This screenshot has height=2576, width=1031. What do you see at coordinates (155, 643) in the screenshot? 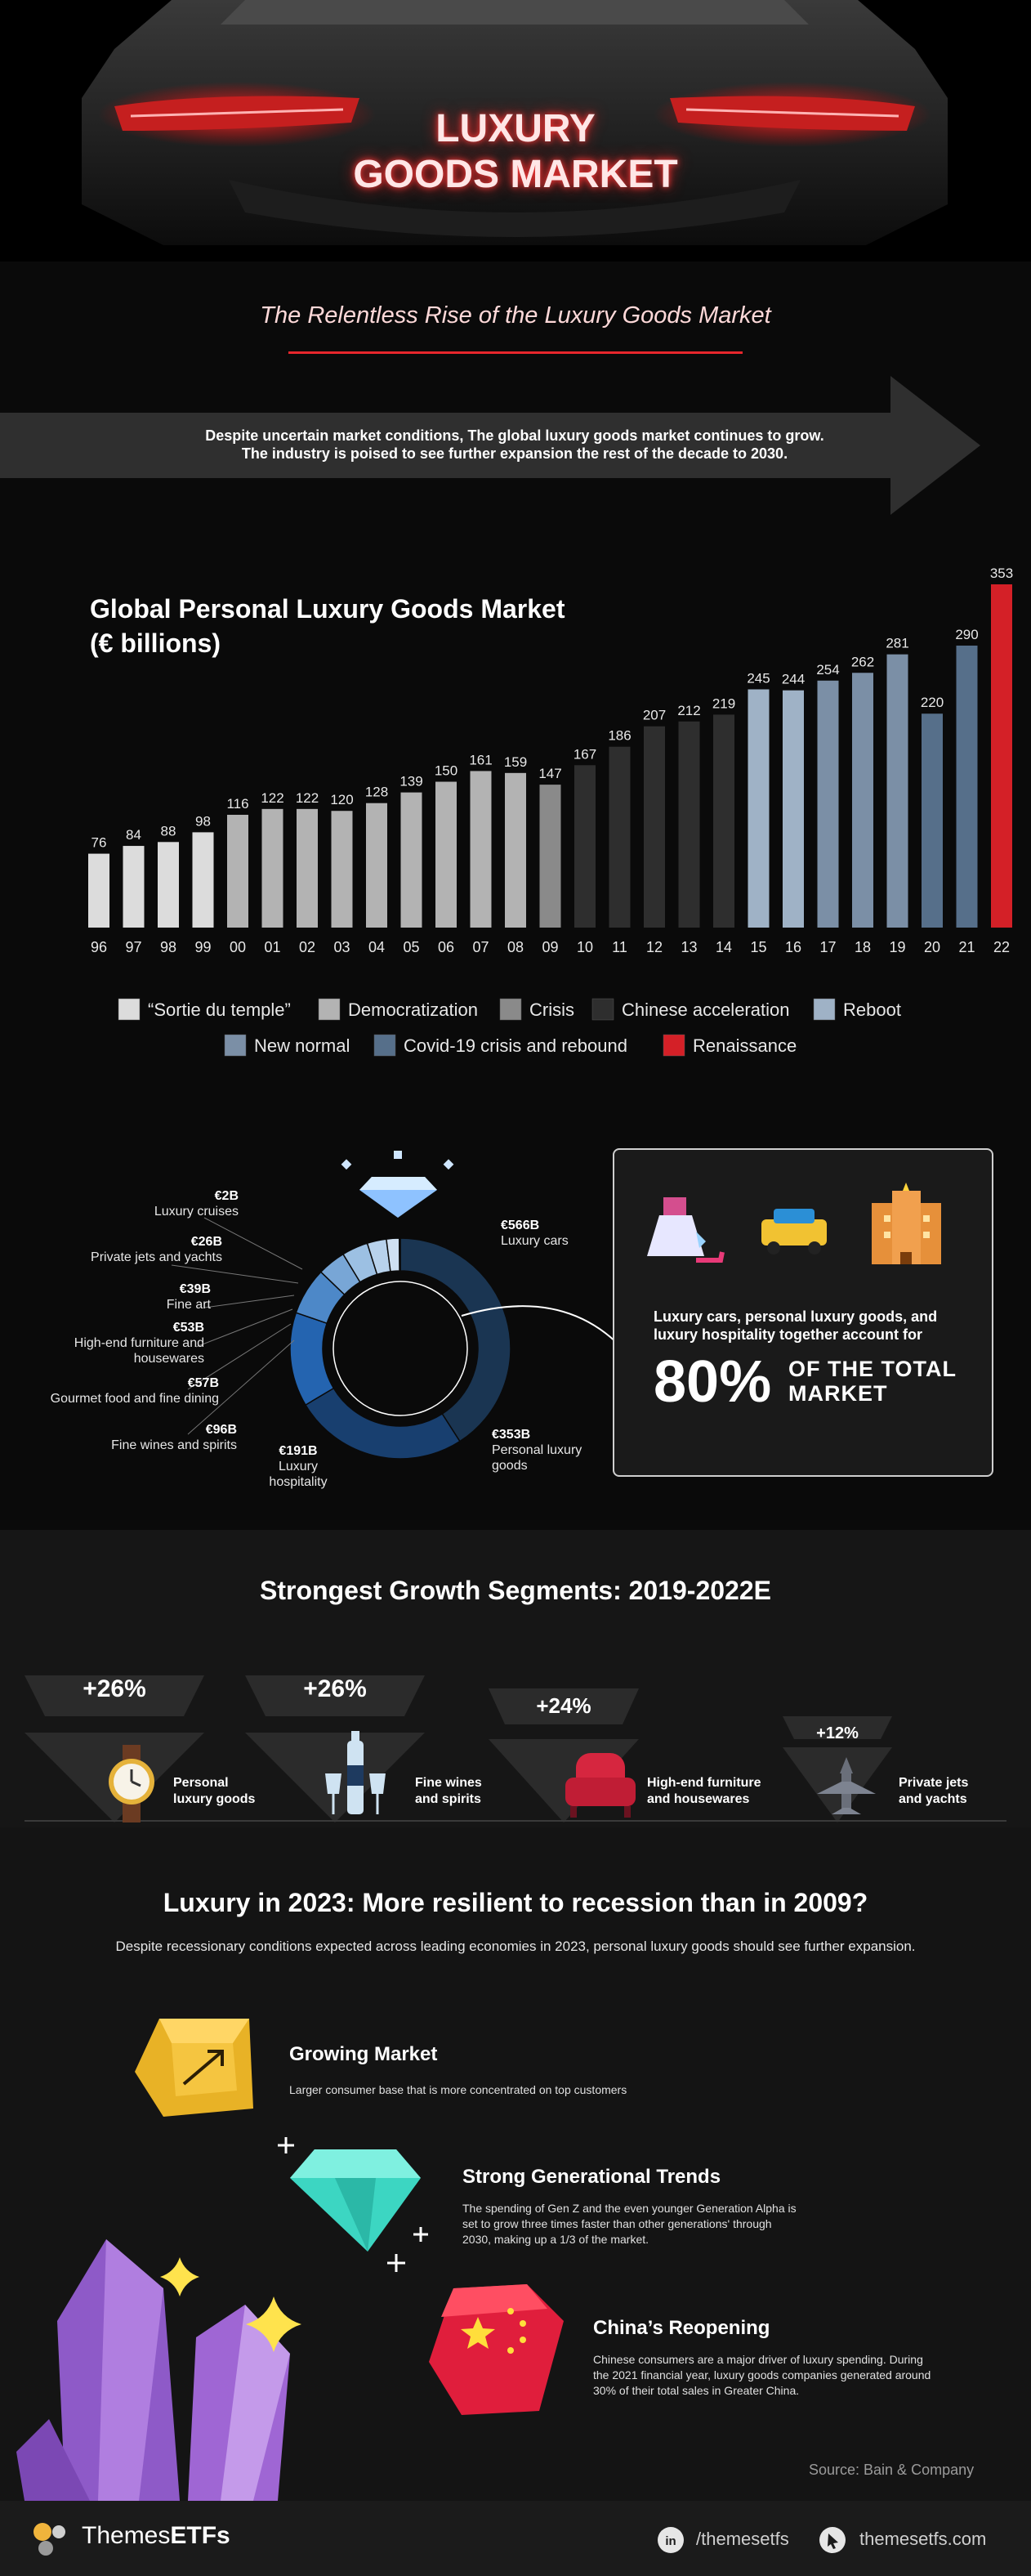
I see `chart-title-sub: (€ billions)` at bounding box center [155, 643].